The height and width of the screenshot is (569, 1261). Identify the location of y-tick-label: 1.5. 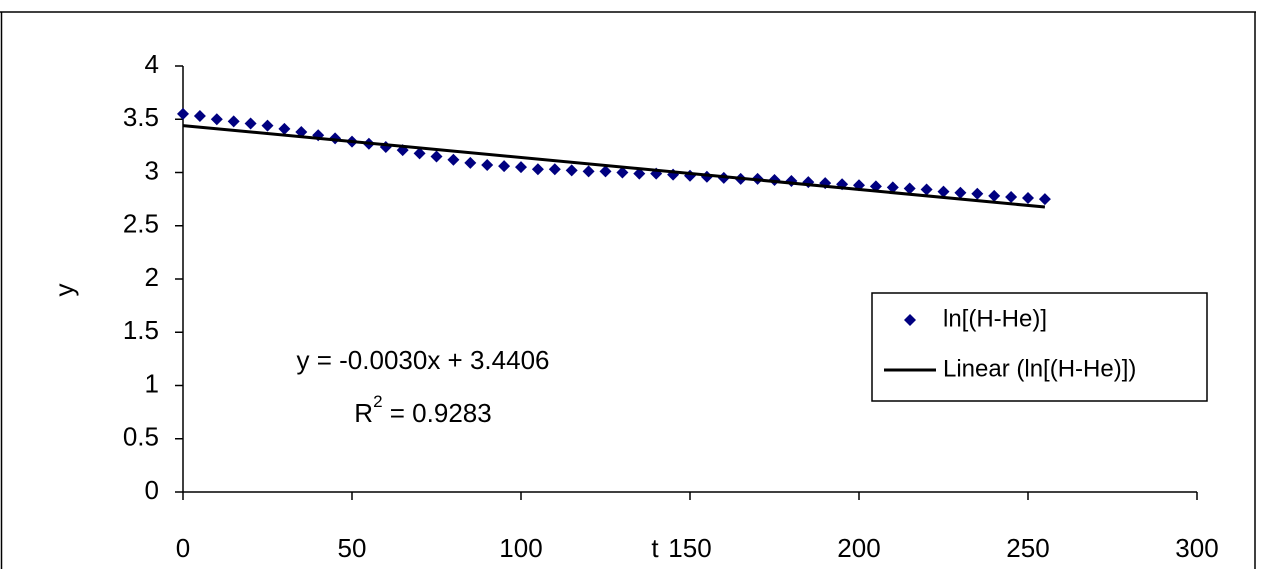
(141, 330).